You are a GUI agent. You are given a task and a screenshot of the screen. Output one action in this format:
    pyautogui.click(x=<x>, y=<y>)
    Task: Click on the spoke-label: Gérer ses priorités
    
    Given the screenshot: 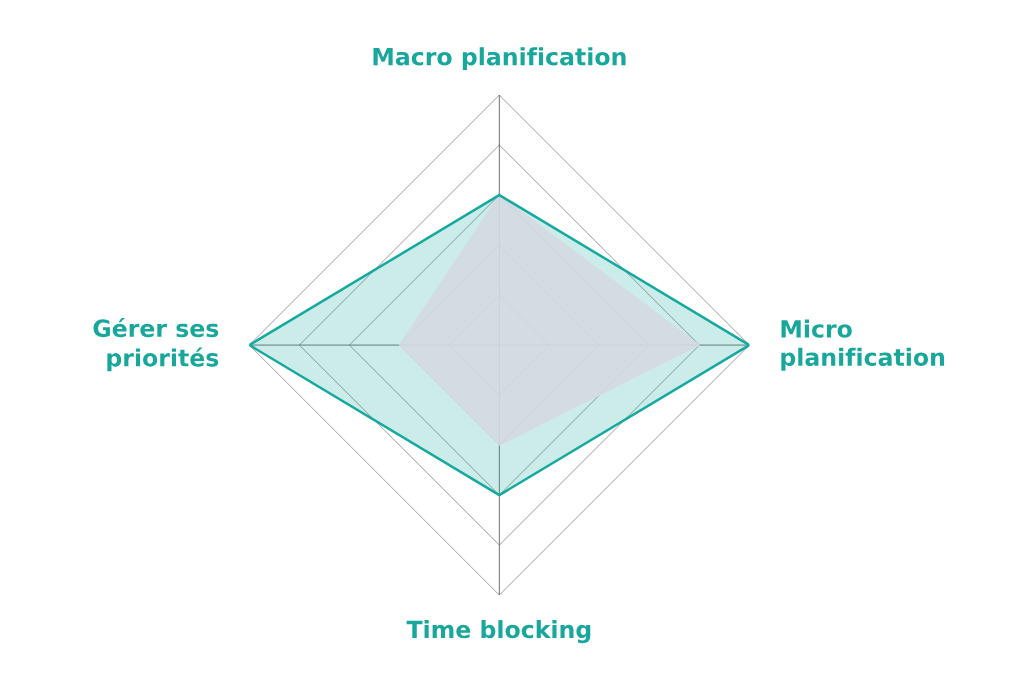 What is the action you would take?
    pyautogui.click(x=156, y=344)
    